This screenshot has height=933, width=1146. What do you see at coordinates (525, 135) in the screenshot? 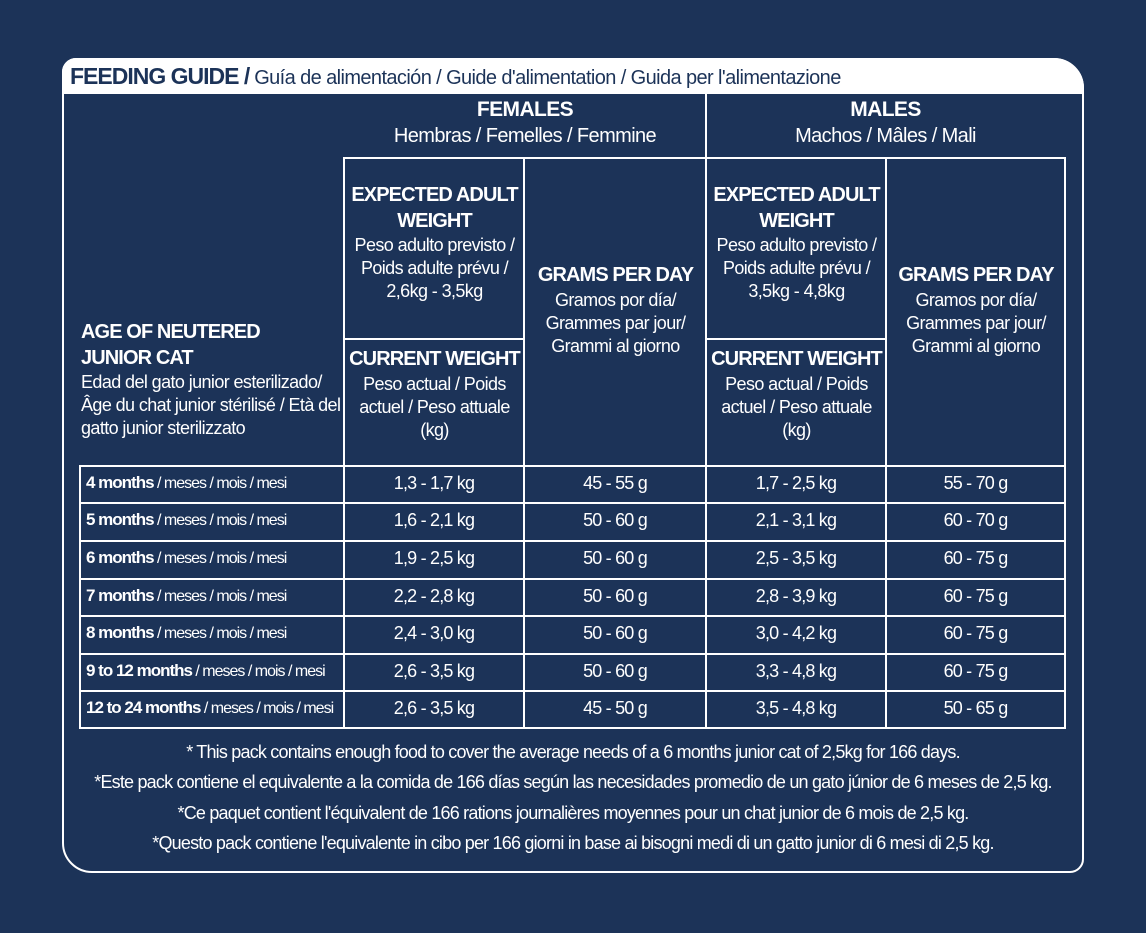
I see `females-sub: Hembras / Femelles / Femmine` at bounding box center [525, 135].